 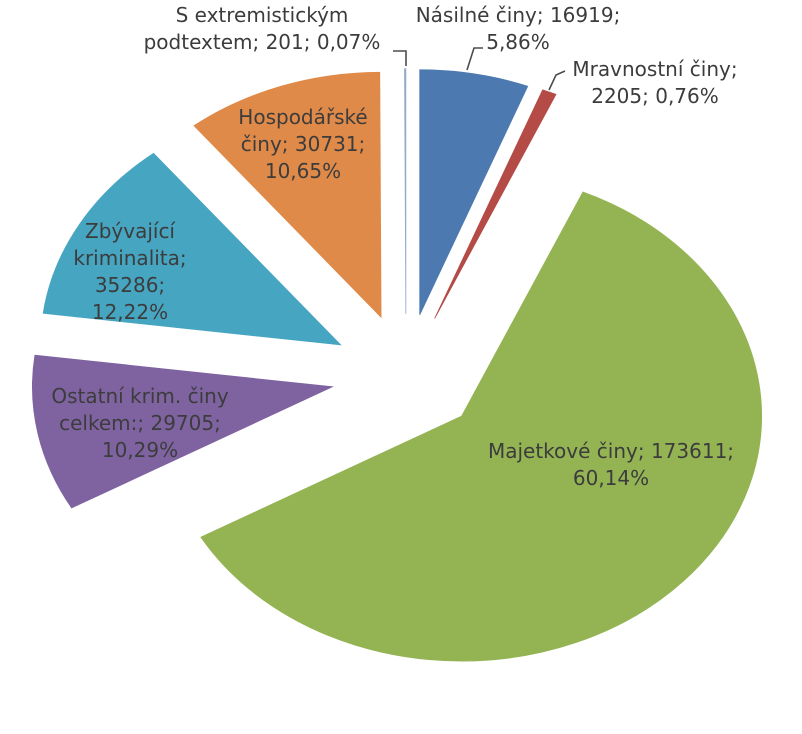 I want to click on label-line: činy; 30731;, so click(x=303, y=144).